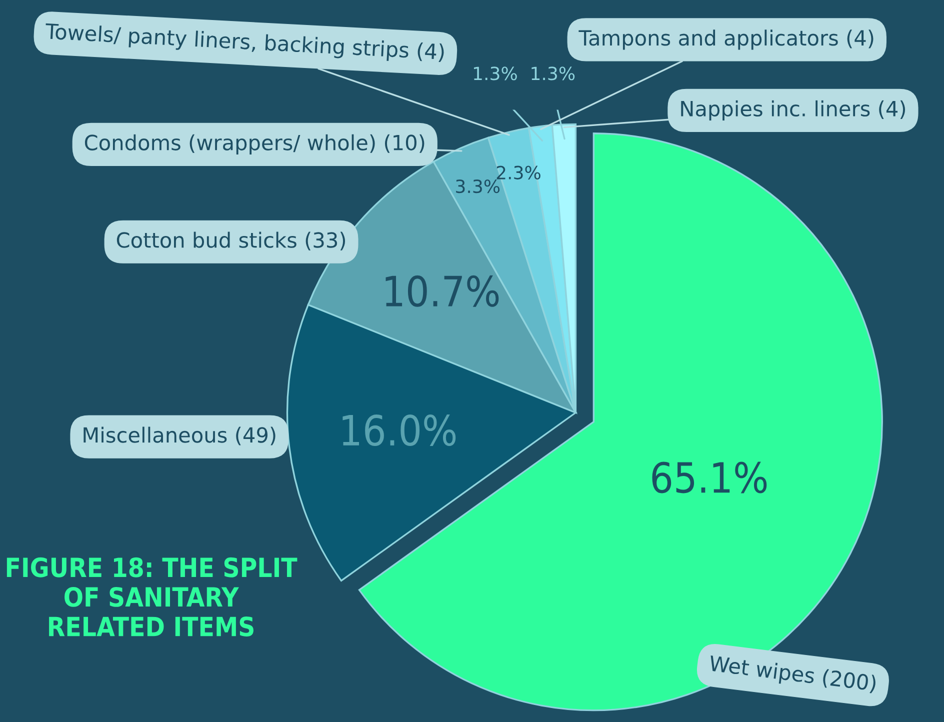  Describe the element at coordinates (442, 291) in the screenshot. I see `data-label: 10.7%` at that location.